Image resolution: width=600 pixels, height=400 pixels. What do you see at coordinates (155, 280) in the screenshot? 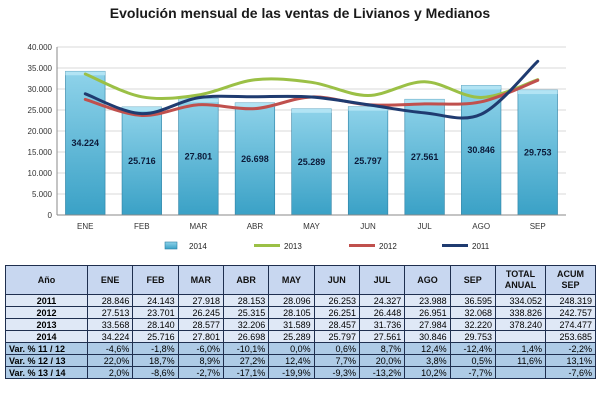
I see `table-header-cell: FEB` at bounding box center [155, 280].